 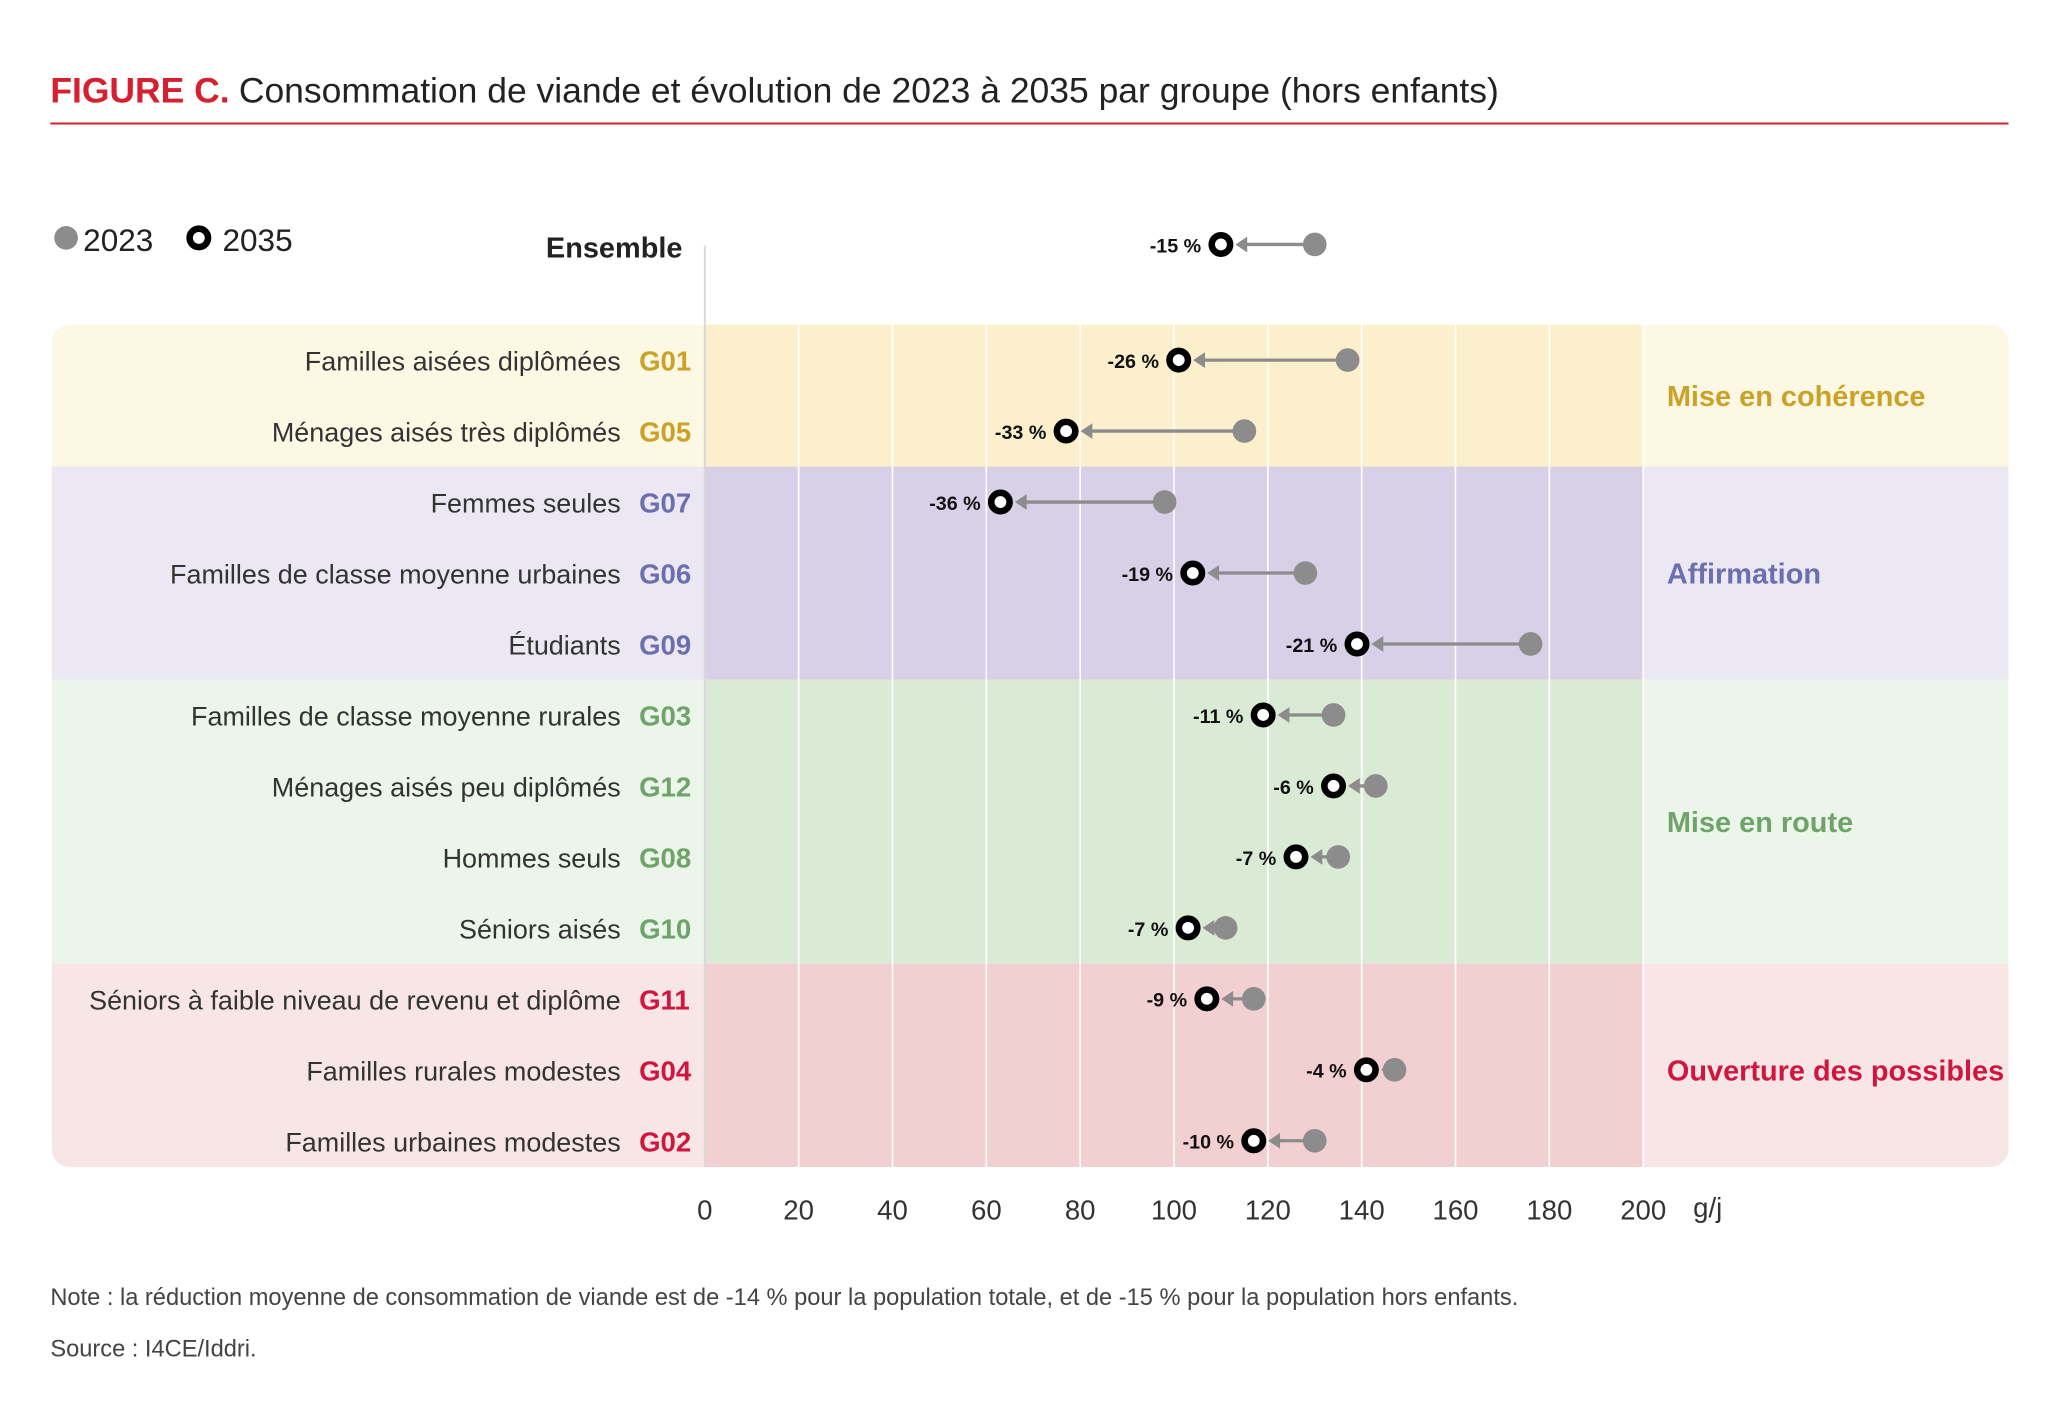 I want to click on data-row: -6 %, so click(x=1330, y=786).